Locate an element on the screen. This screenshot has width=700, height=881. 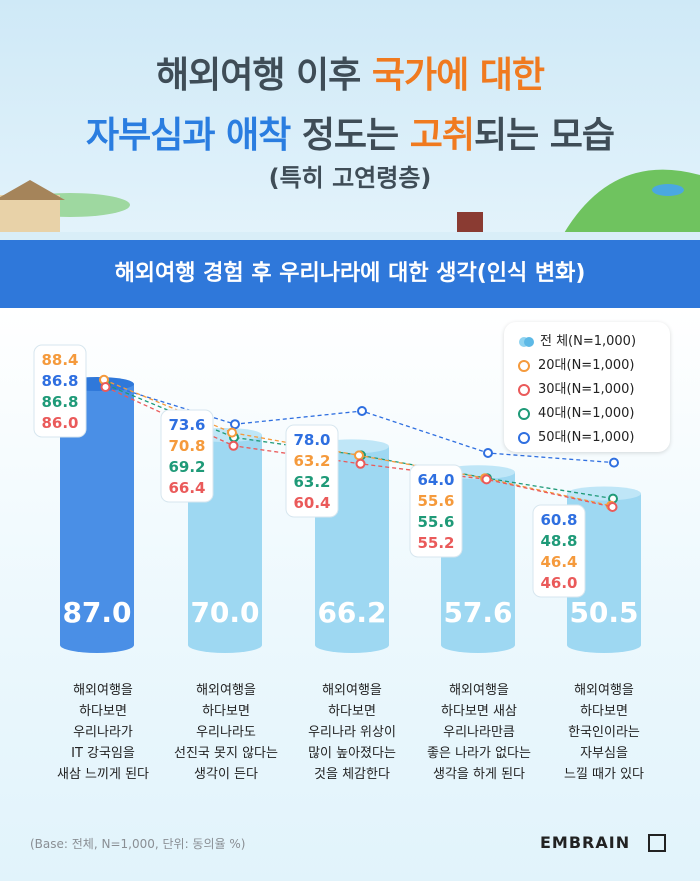
bar-value-label-4: 57.6 is located at coordinates (477, 612).